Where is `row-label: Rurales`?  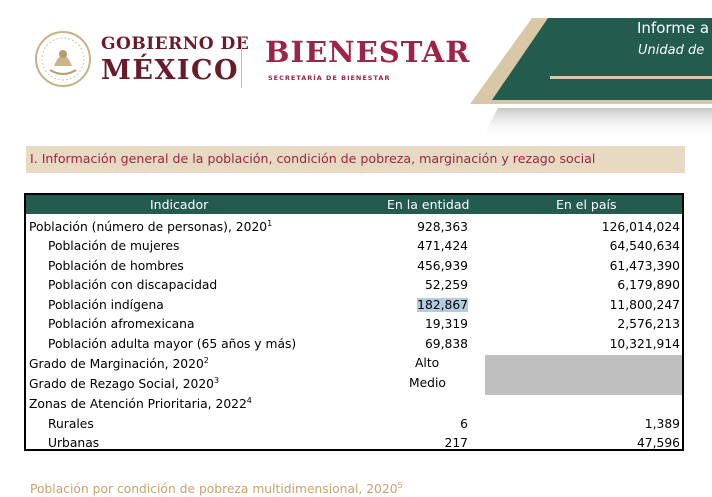
row-label: Rurales is located at coordinates (71, 424).